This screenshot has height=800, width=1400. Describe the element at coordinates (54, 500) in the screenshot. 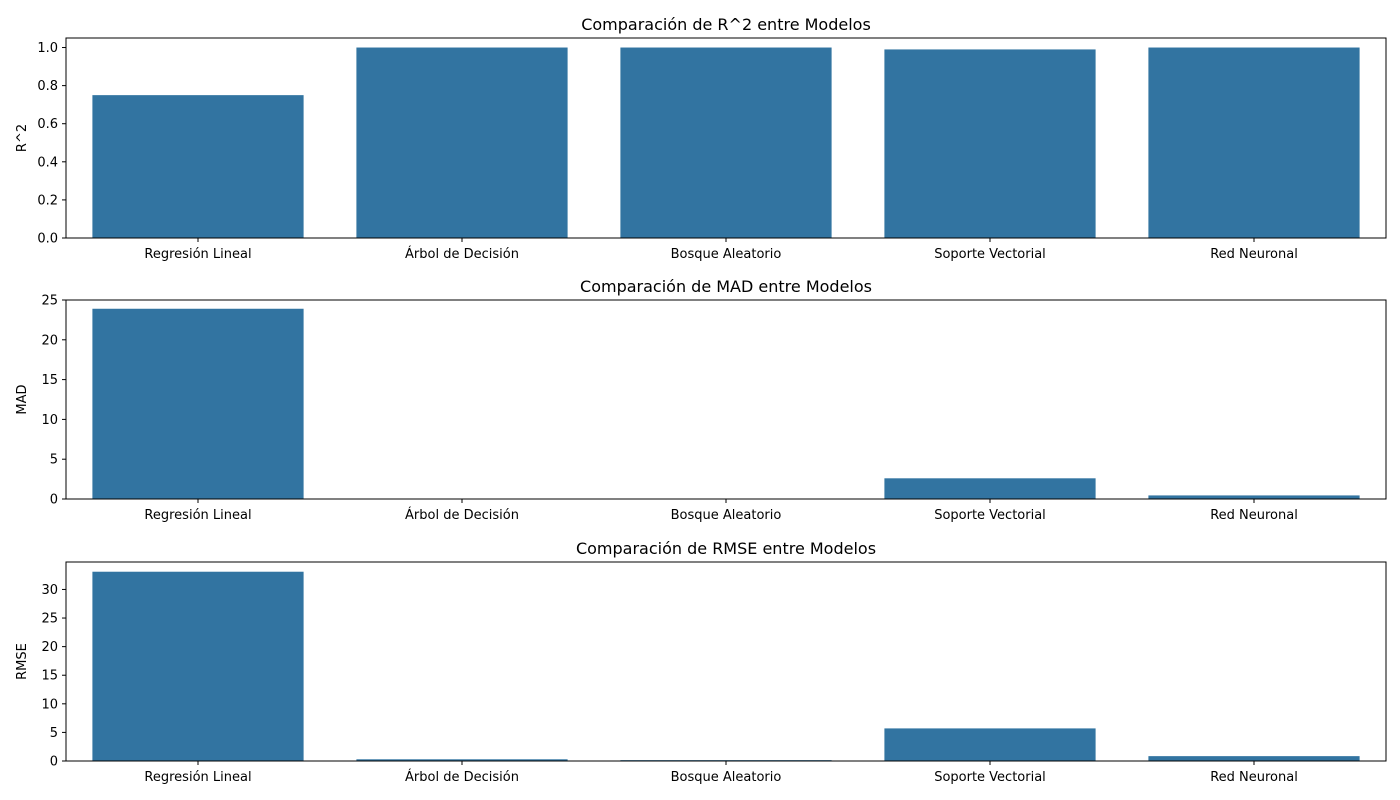

I see `mad-y-tick-label-1: 0` at that location.